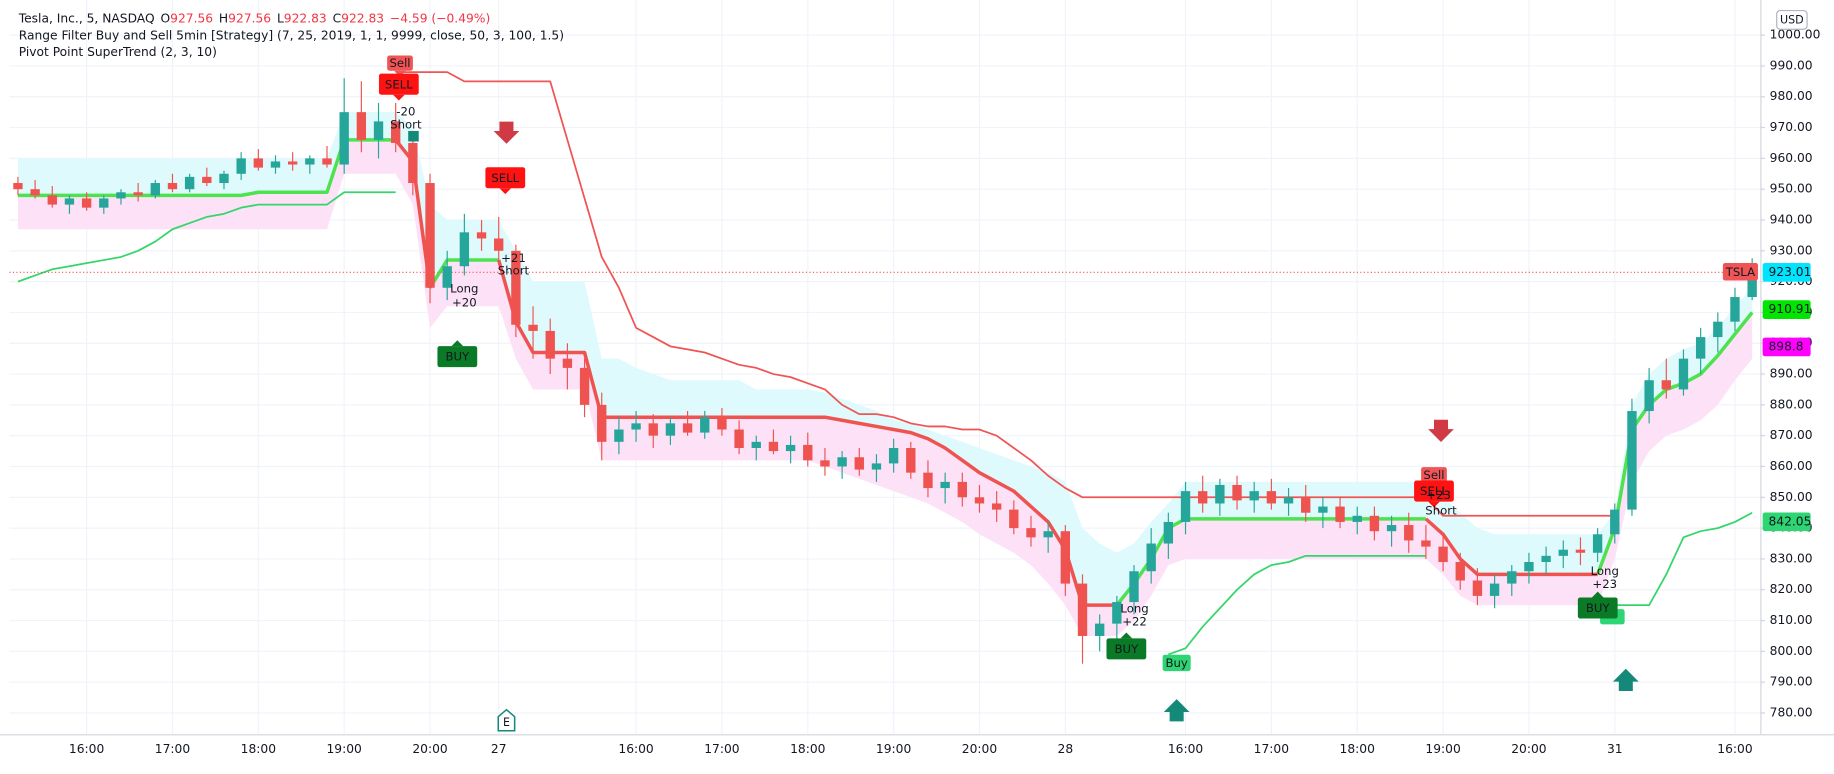 This screenshot has height=774, width=1834. Describe the element at coordinates (1134, 622) in the screenshot. I see `trade-label: +22` at that location.